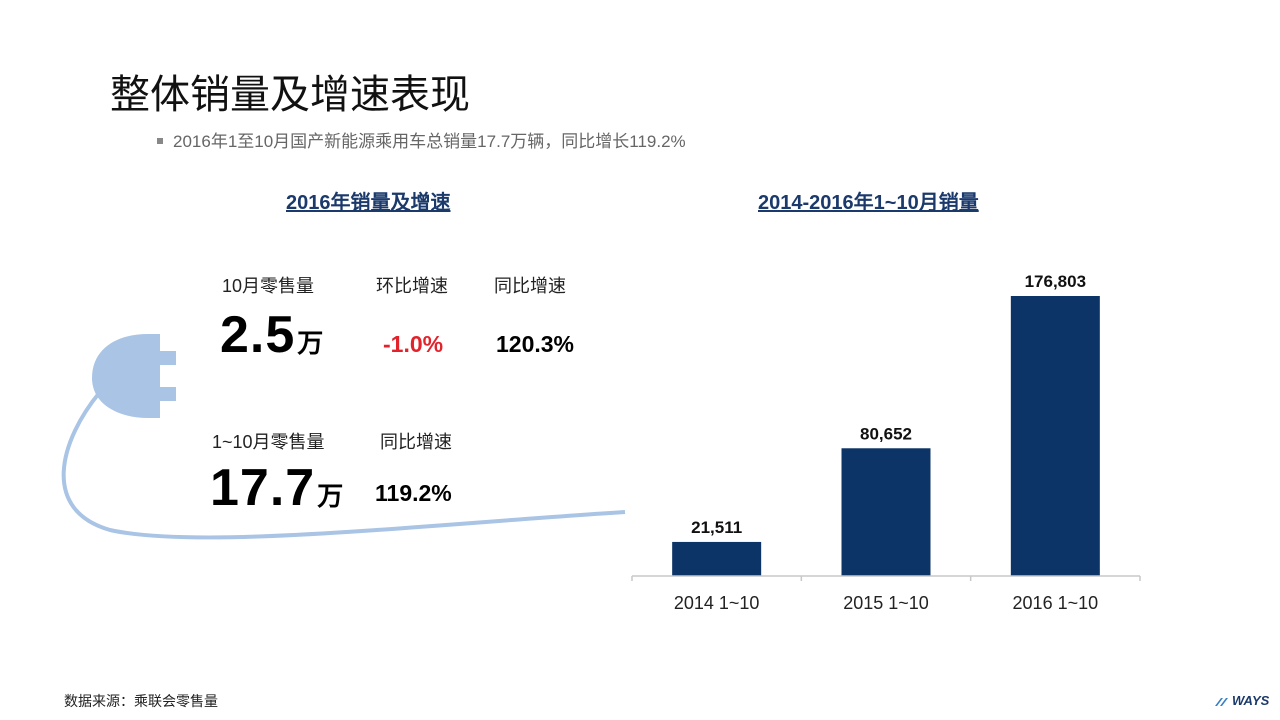 This screenshot has height=720, width=1280. What do you see at coordinates (412, 286) in the screenshot?
I see `label-mom-growth: 环比增速` at bounding box center [412, 286].